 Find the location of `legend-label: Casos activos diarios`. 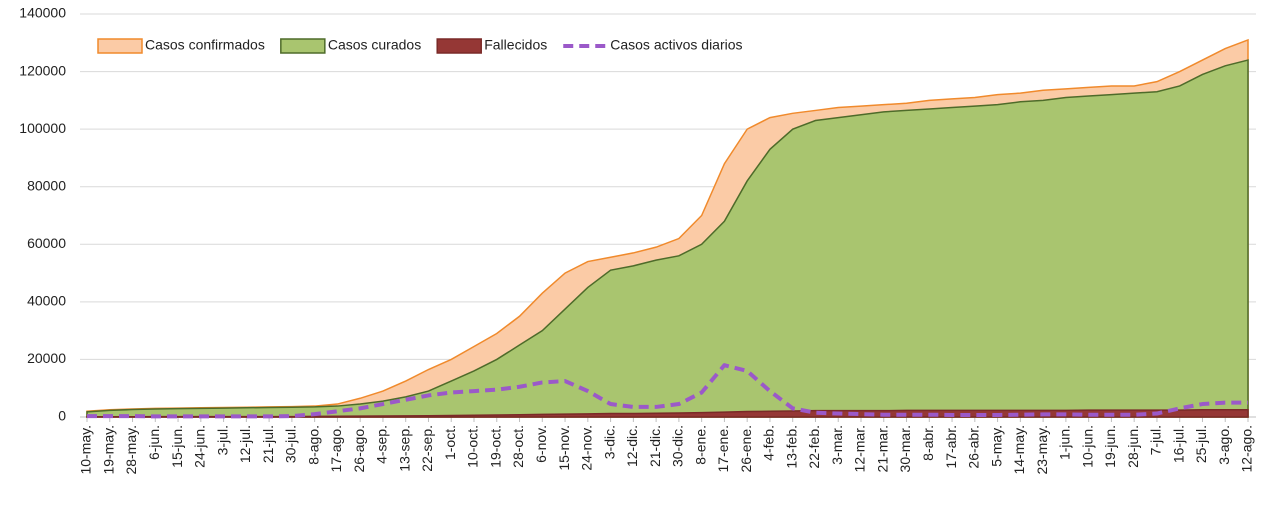

legend-label: Casos activos diarios is located at coordinates (676, 45).